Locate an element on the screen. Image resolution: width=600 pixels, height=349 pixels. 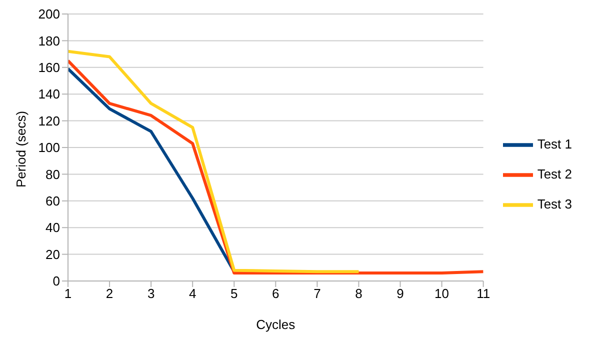
y-tick-label: 20 is located at coordinates (53, 254).